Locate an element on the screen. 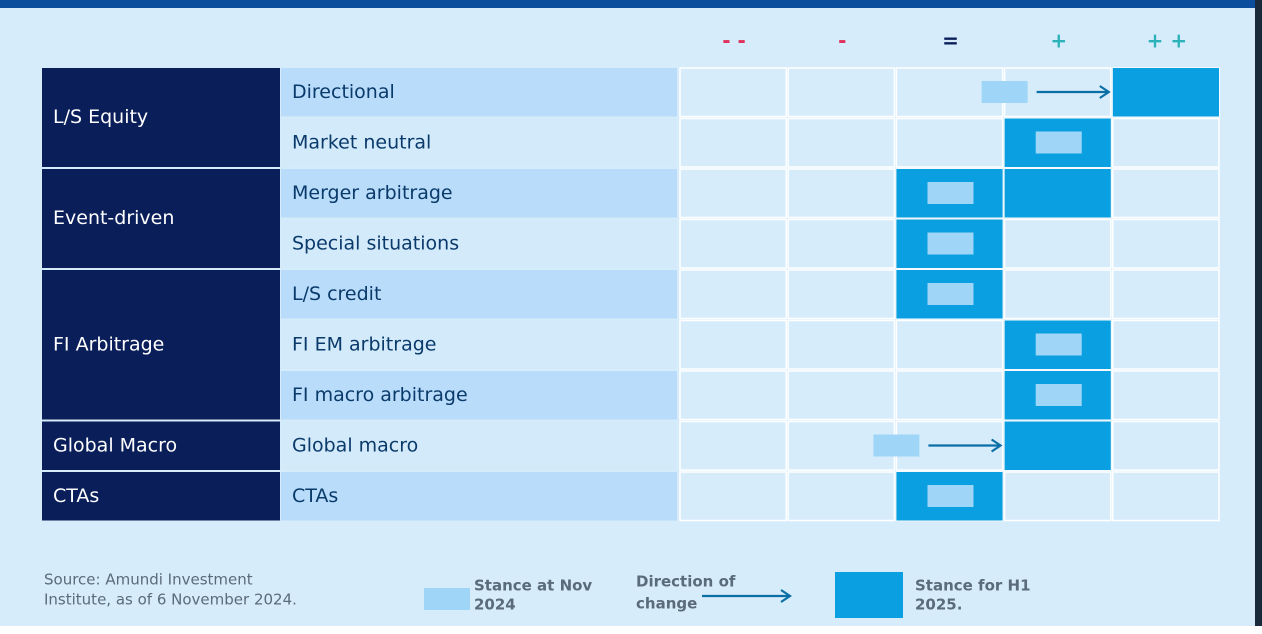  bottom-edge is located at coordinates (631, 628).